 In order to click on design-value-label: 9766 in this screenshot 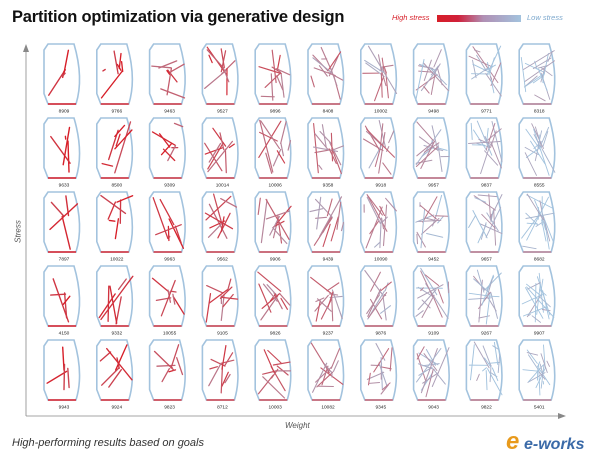, I will do `click(116, 112)`.